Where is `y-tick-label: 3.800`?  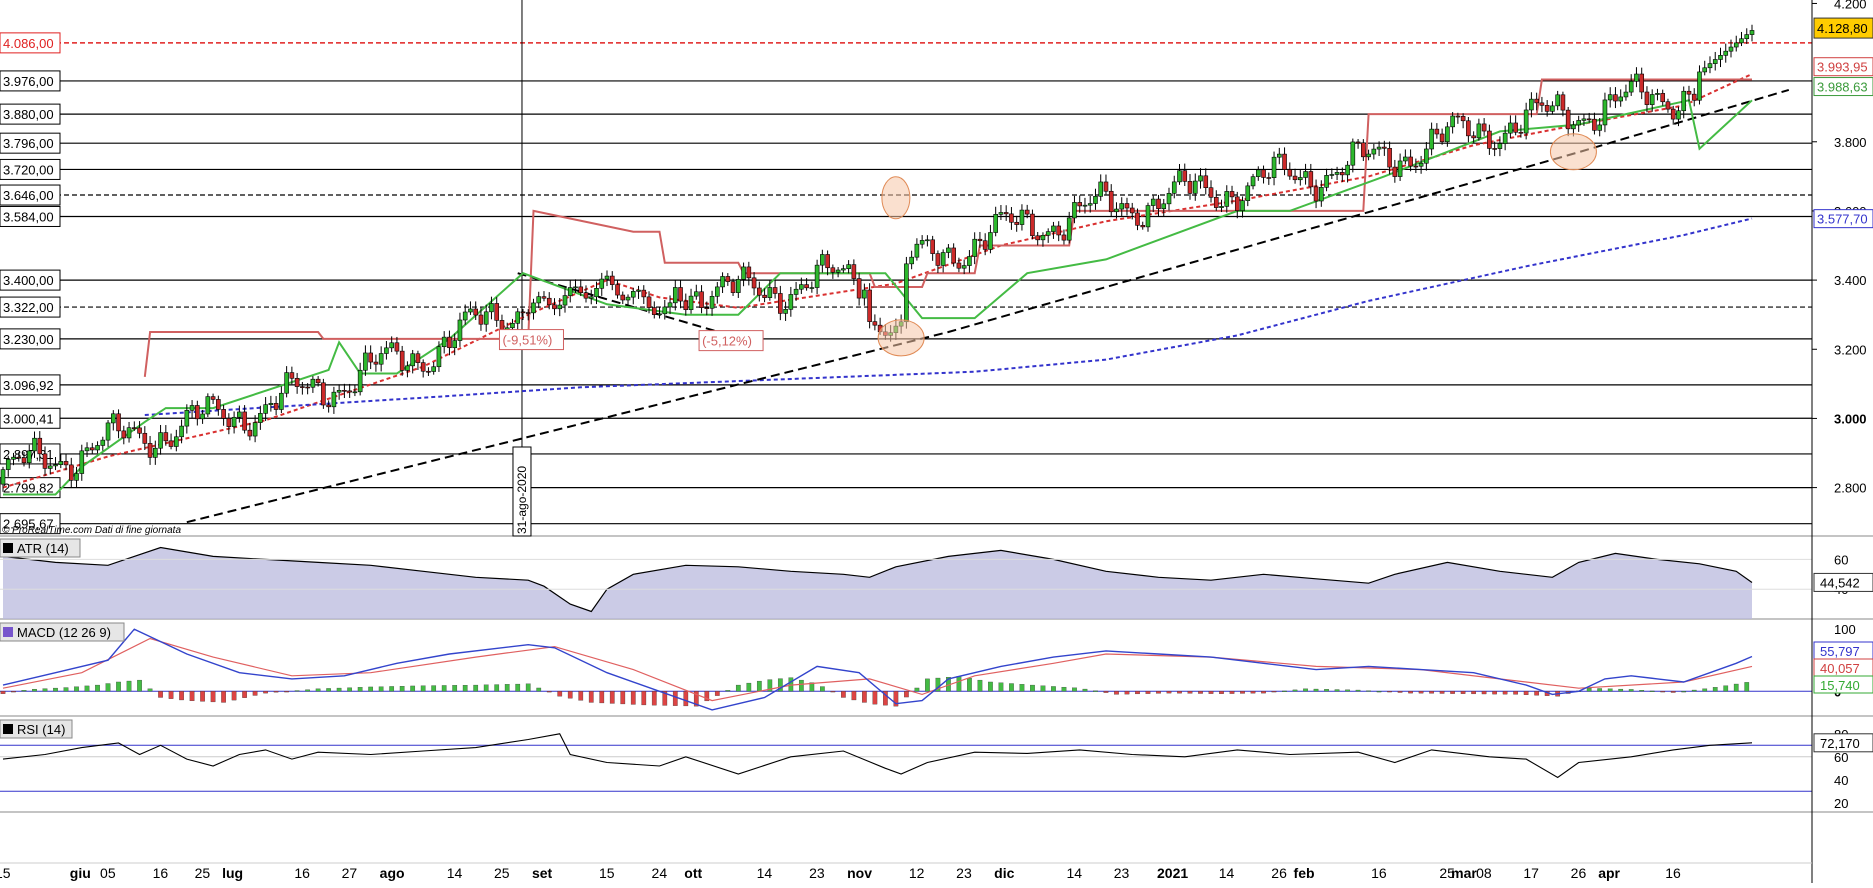 y-tick-label: 3.800 is located at coordinates (1850, 142).